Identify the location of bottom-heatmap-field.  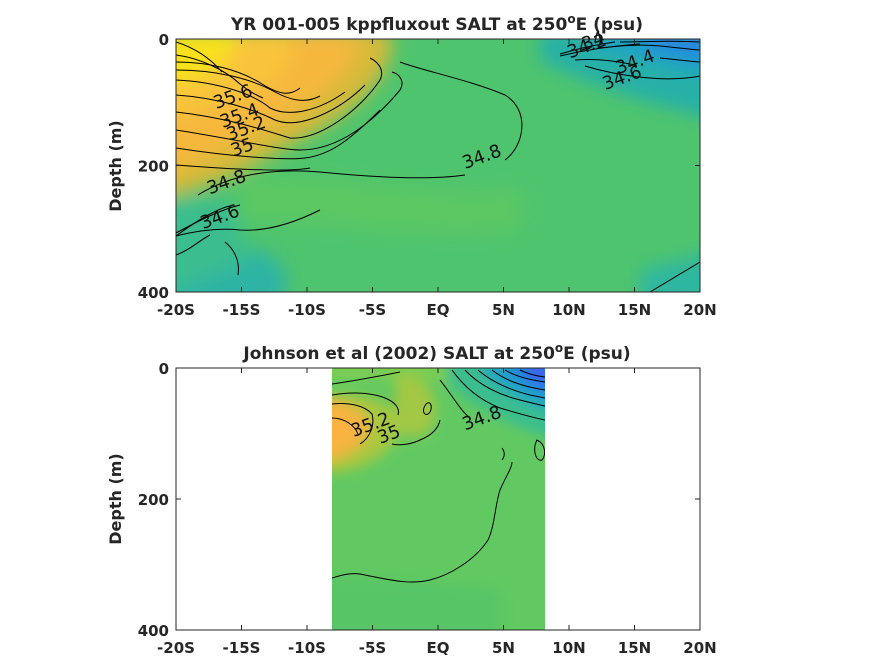
(438, 499).